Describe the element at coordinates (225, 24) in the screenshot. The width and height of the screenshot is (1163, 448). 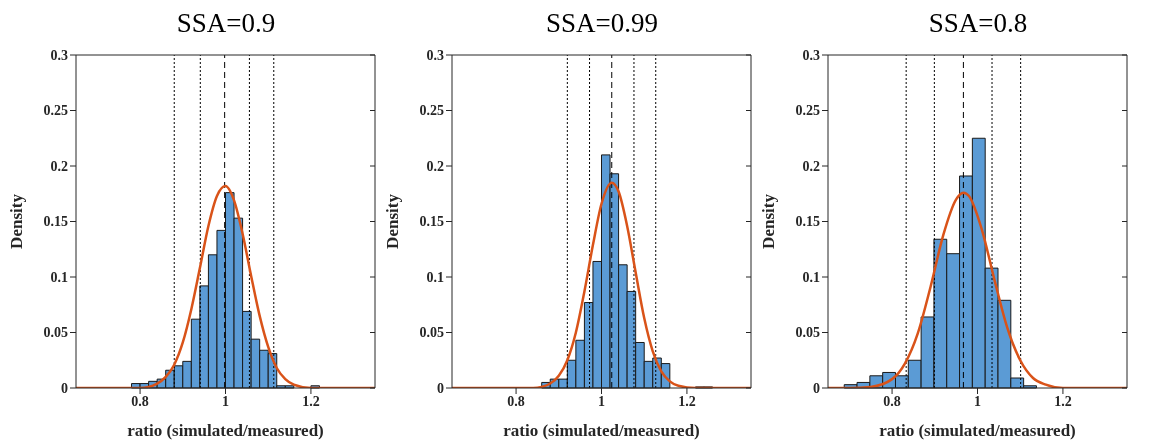
I see `chart-title: SSA=0.9` at that location.